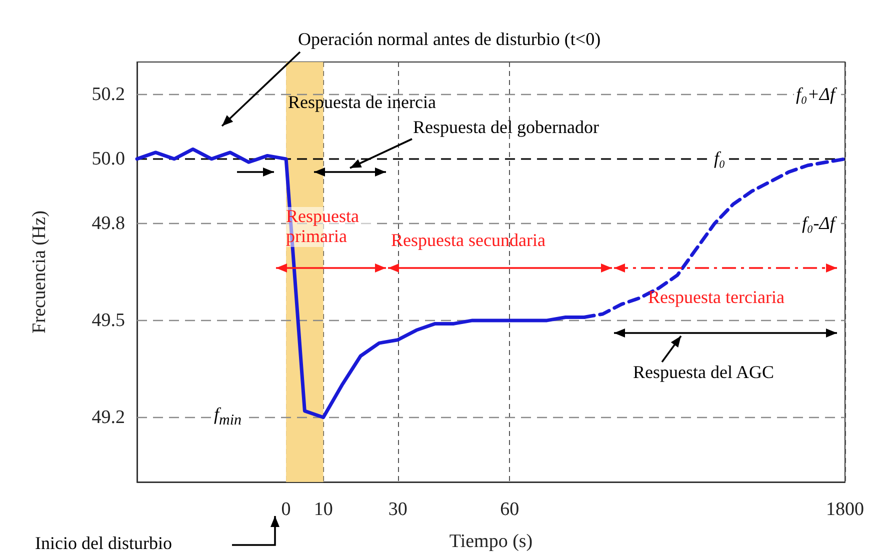 This screenshot has width=870, height=558. I want to click on x-axis-title: Tiempo (s), so click(491, 541).